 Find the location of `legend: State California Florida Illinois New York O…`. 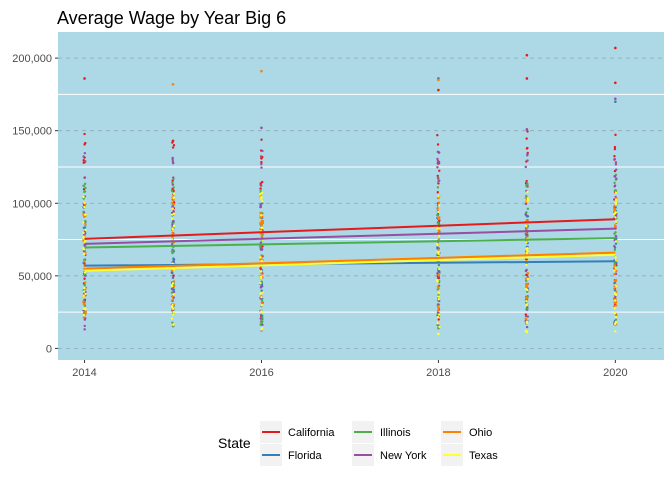

legend: State California Florida Illinois New York O… is located at coordinates (358, 443).